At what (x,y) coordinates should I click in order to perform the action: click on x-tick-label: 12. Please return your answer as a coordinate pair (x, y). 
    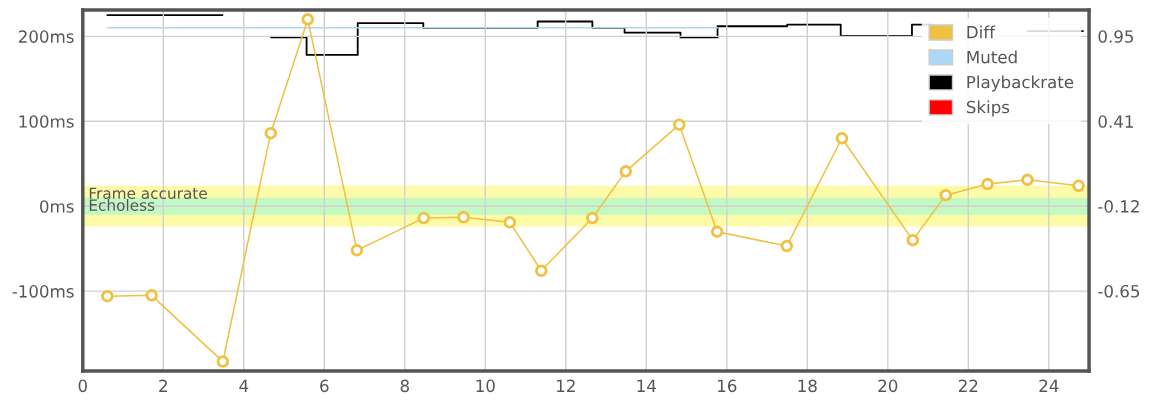
    Looking at the image, I should click on (566, 385).